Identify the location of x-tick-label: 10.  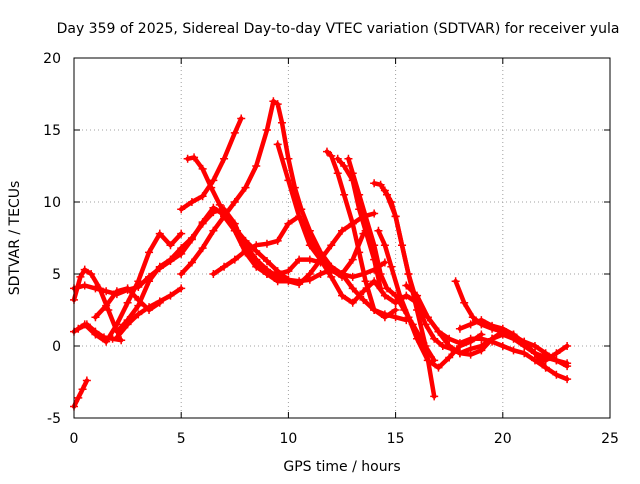
(288, 439).